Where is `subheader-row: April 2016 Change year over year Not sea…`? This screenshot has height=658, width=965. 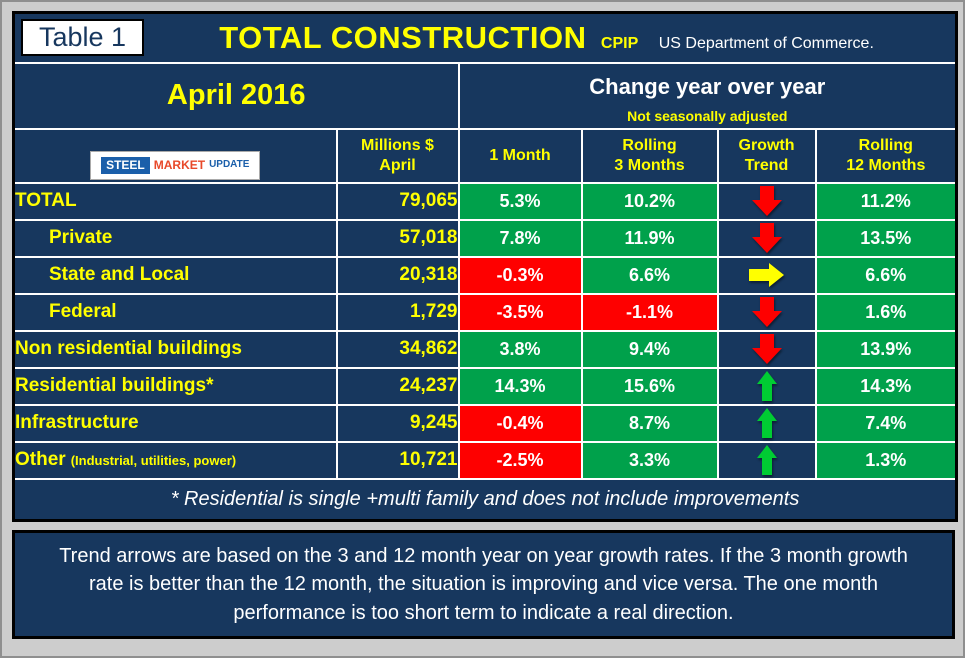 subheader-row: April 2016 Change year over year Not sea… is located at coordinates (485, 95).